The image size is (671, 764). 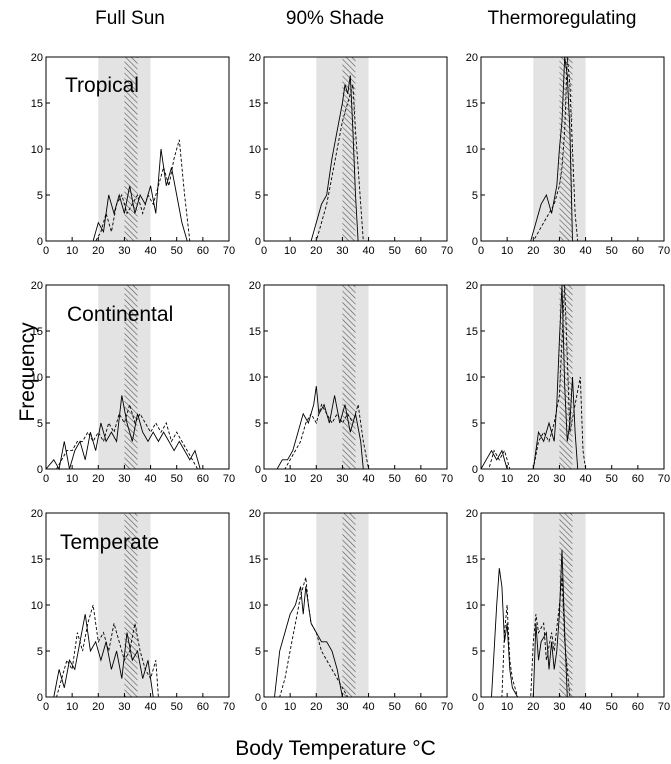 What do you see at coordinates (351, 610) in the screenshot?
I see `panel-temperate-90-shade: 0 10 20 30 40 50 60 70 0 5 10 15 20` at bounding box center [351, 610].